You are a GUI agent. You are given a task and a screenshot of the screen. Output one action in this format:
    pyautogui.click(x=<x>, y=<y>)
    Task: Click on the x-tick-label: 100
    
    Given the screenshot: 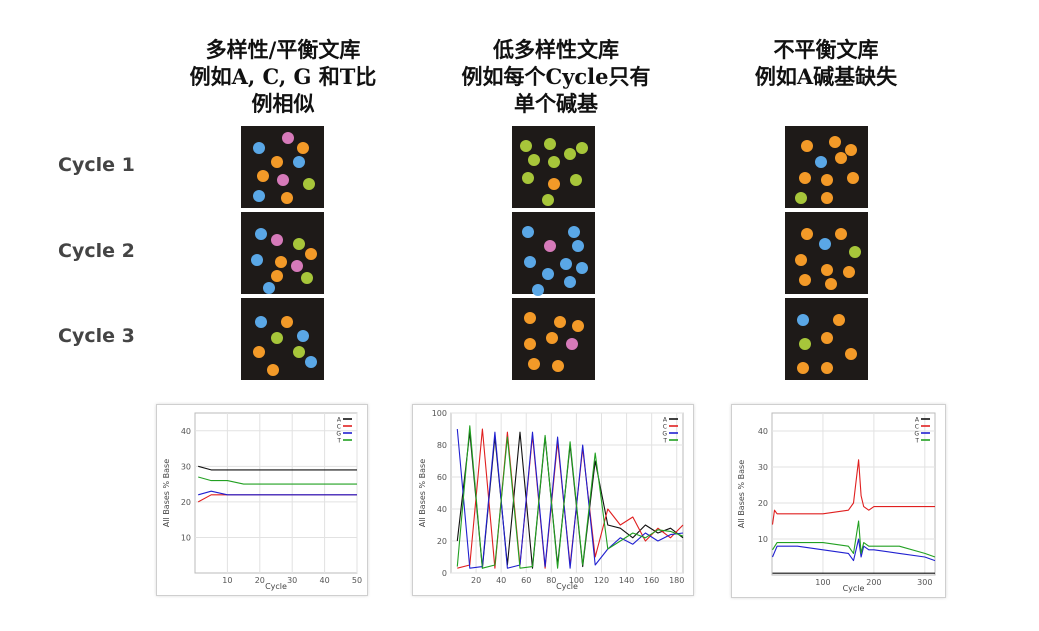 What is the action you would take?
    pyautogui.click(x=576, y=580)
    